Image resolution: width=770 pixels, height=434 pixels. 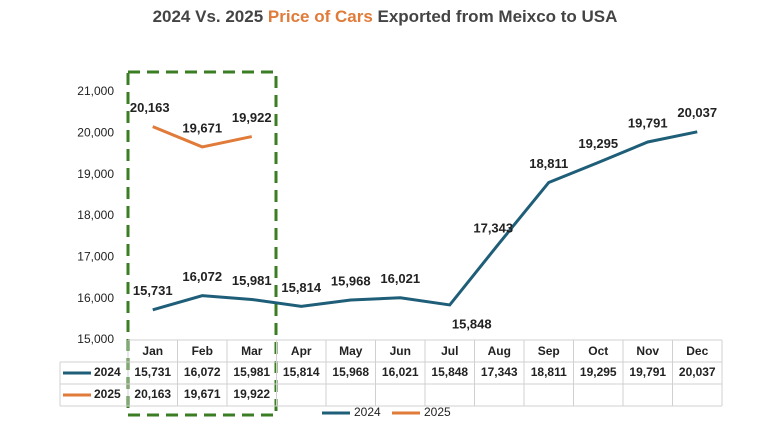 What do you see at coordinates (202, 372) in the screenshot?
I see `table-cell: 16,072` at bounding box center [202, 372].